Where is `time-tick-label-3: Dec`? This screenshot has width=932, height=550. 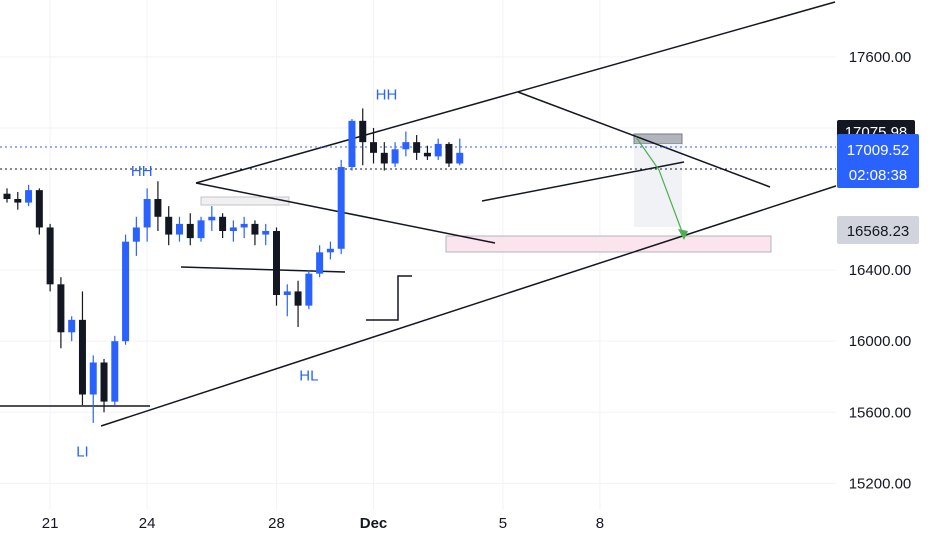
time-tick-label-3: Dec is located at coordinates (374, 523).